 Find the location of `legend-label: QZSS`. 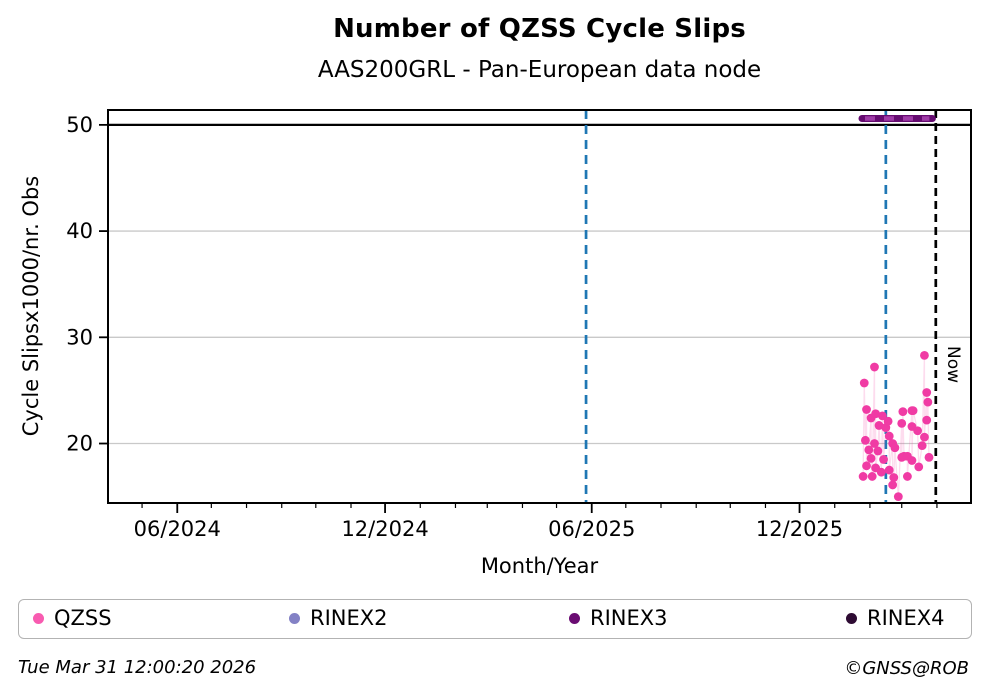

legend-label: QZSS is located at coordinates (83, 618).